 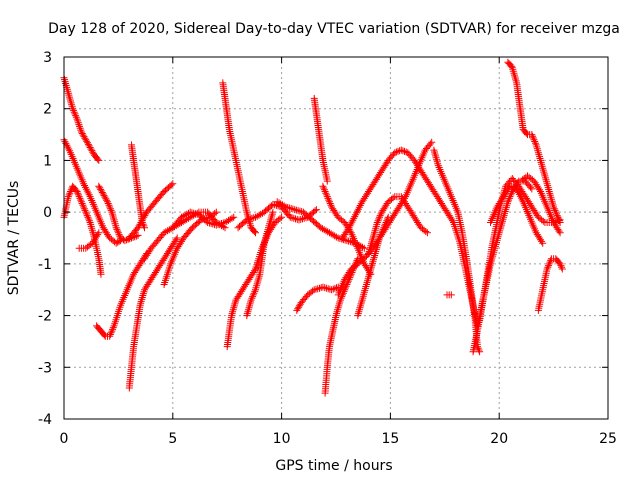 What do you see at coordinates (45, 265) in the screenshot?
I see `y-tick-label: -1` at bounding box center [45, 265].